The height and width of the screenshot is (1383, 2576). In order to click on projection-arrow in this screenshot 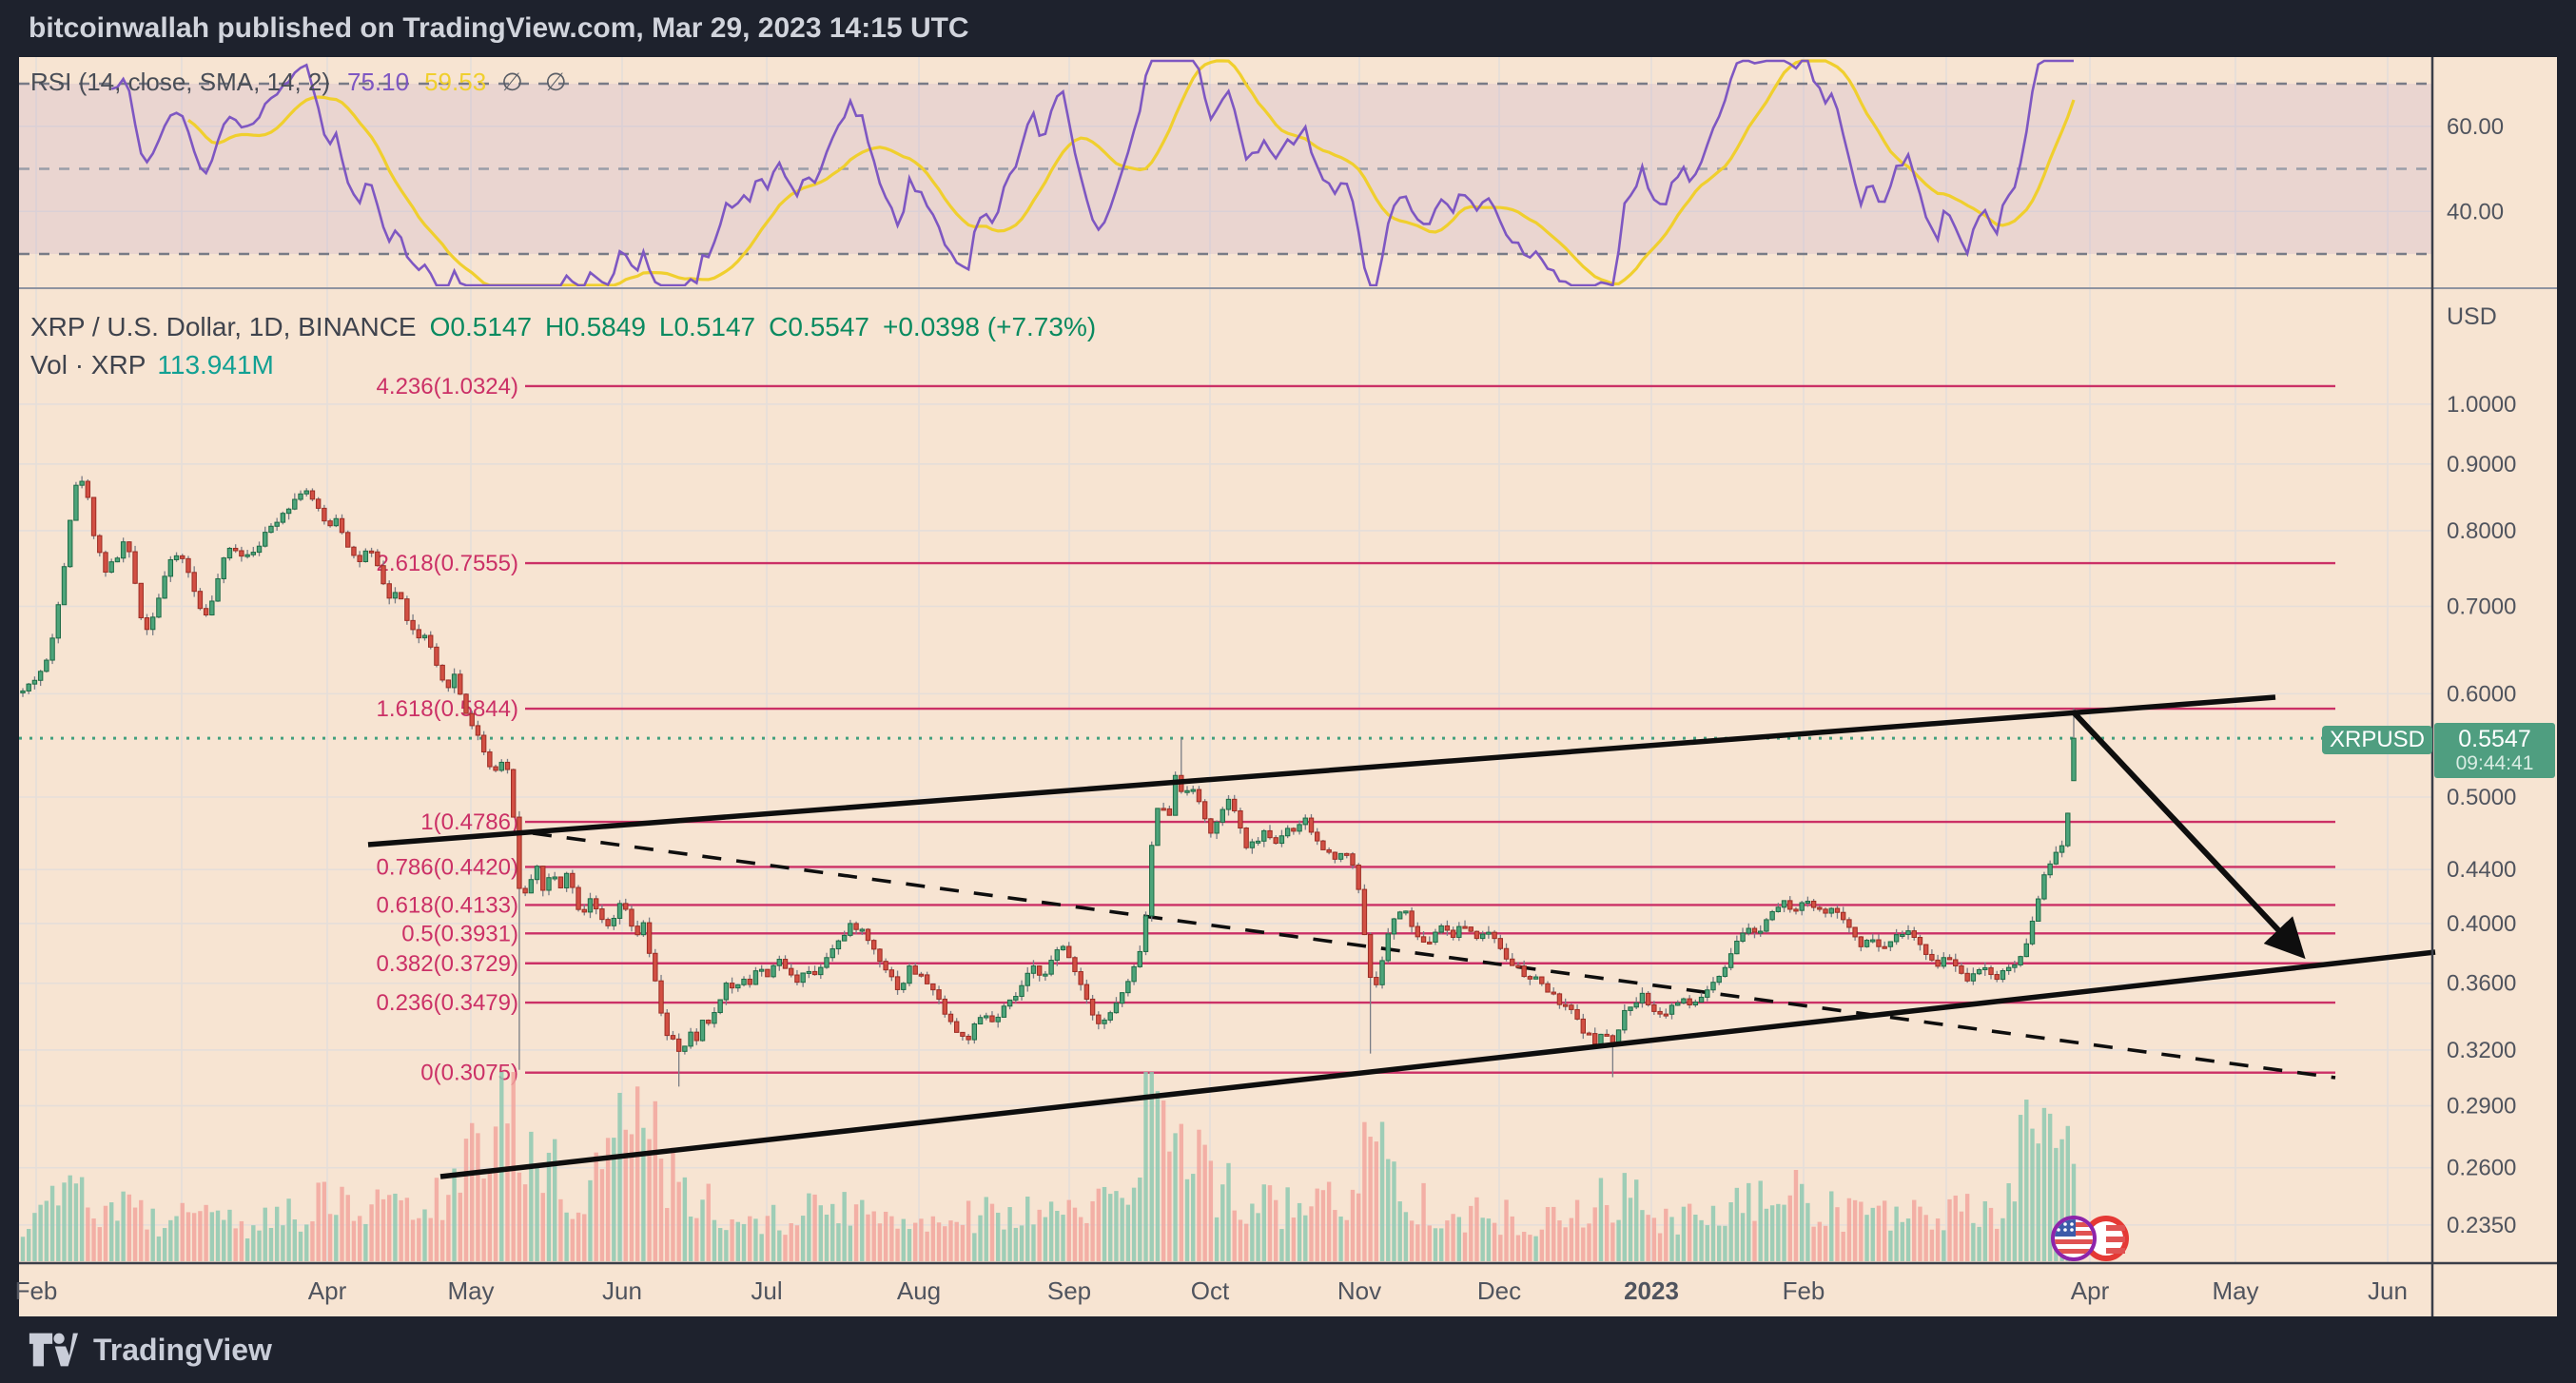, I will do `click(2188, 834)`.